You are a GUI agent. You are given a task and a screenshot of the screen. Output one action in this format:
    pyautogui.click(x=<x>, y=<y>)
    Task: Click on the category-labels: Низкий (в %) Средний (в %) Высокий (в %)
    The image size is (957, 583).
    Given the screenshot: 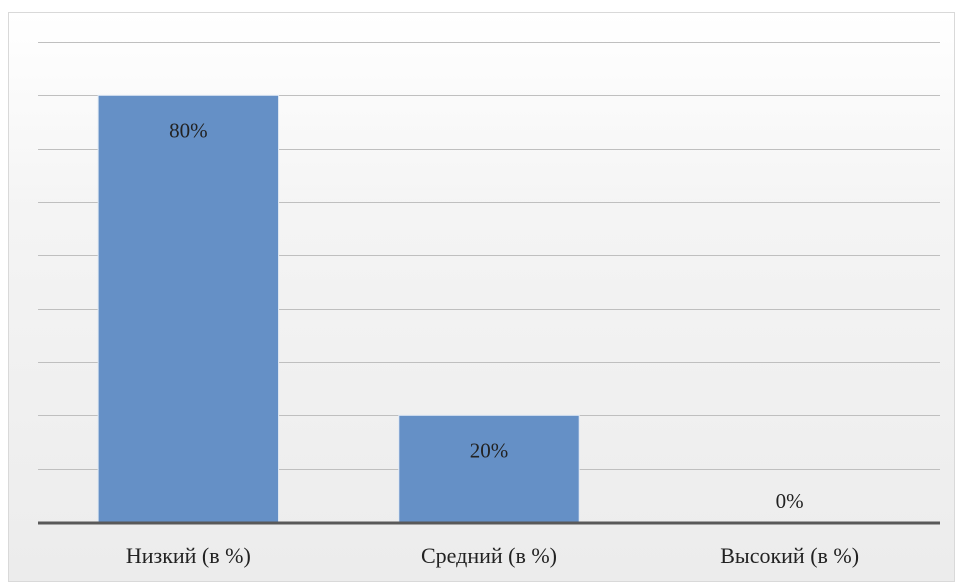 What is the action you would take?
    pyautogui.click(x=492, y=555)
    